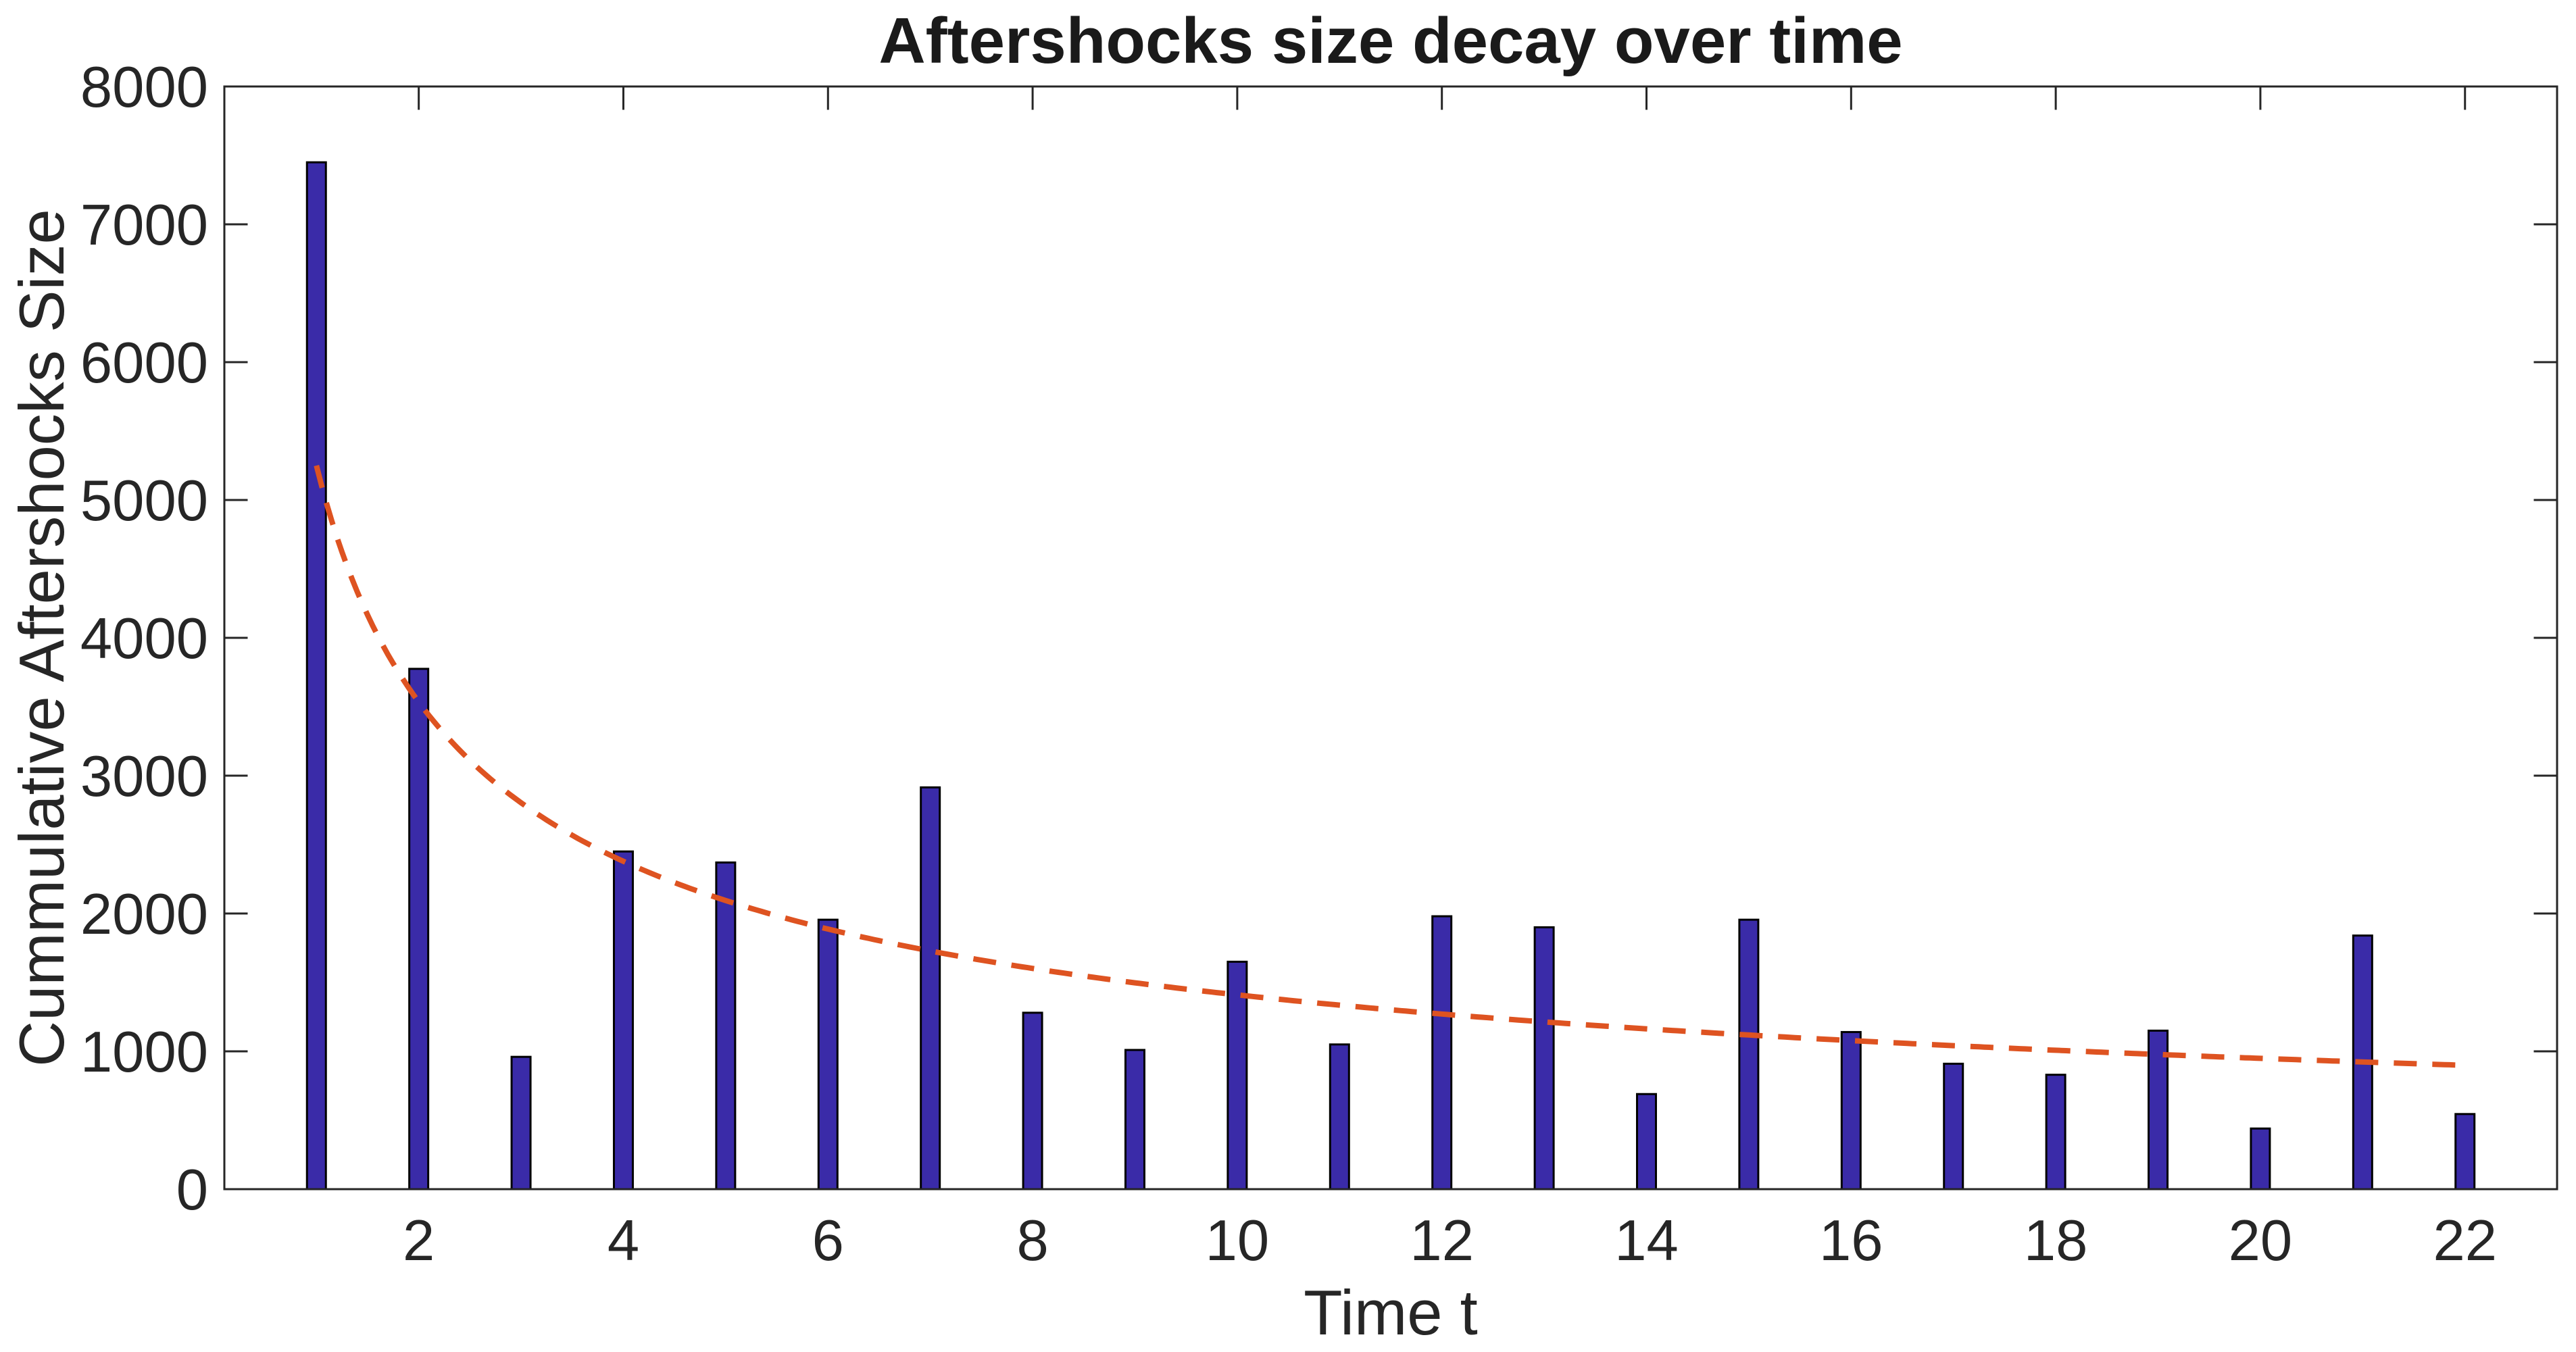  What do you see at coordinates (144, 225) in the screenshot?
I see `y-tick-label: 7000` at bounding box center [144, 225].